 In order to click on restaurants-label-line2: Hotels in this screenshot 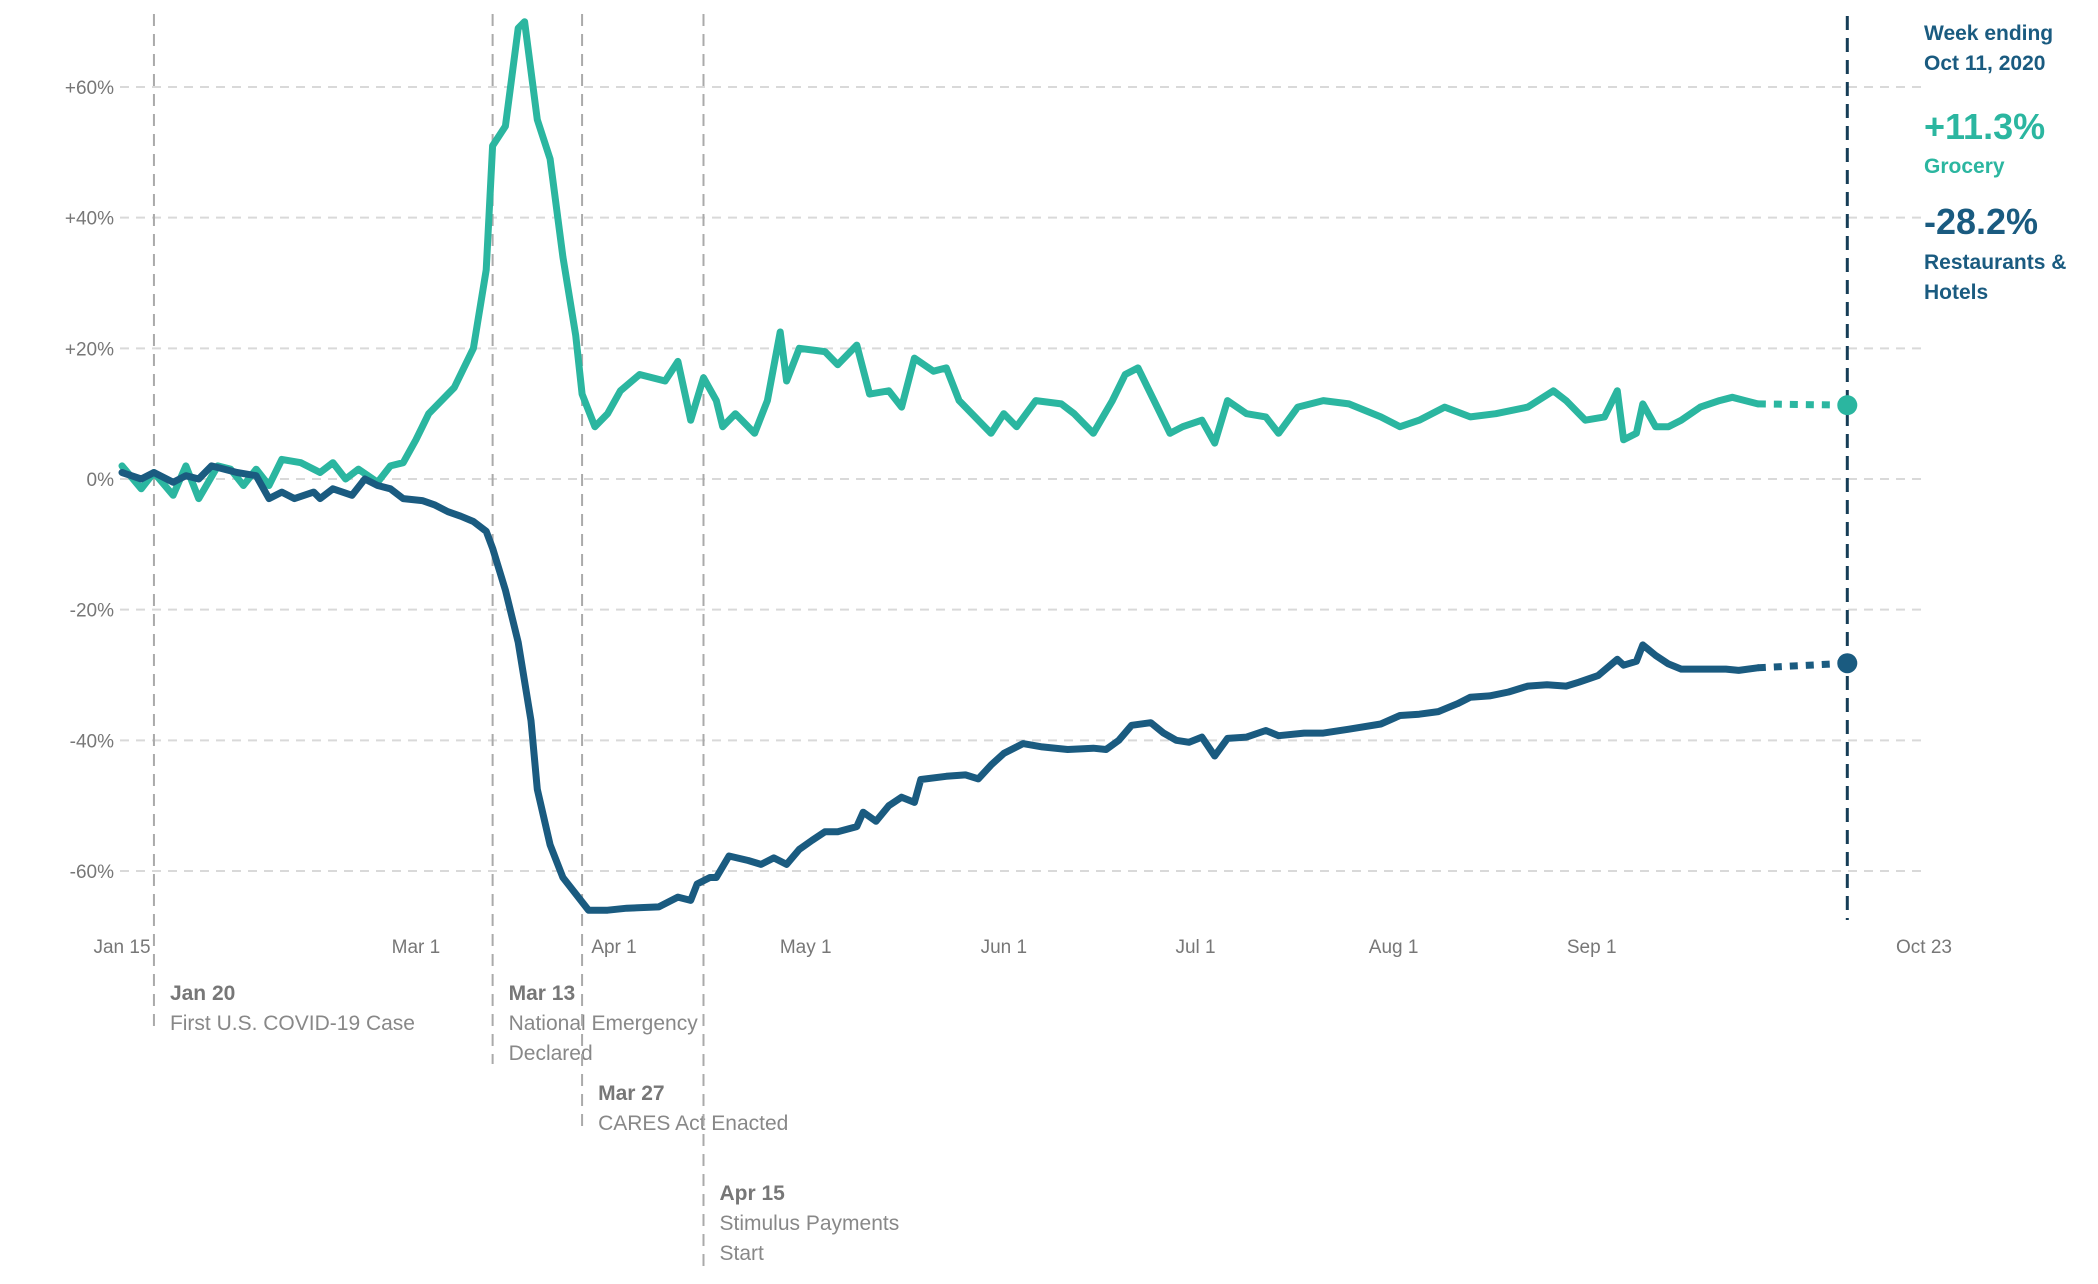, I will do `click(1956, 292)`.